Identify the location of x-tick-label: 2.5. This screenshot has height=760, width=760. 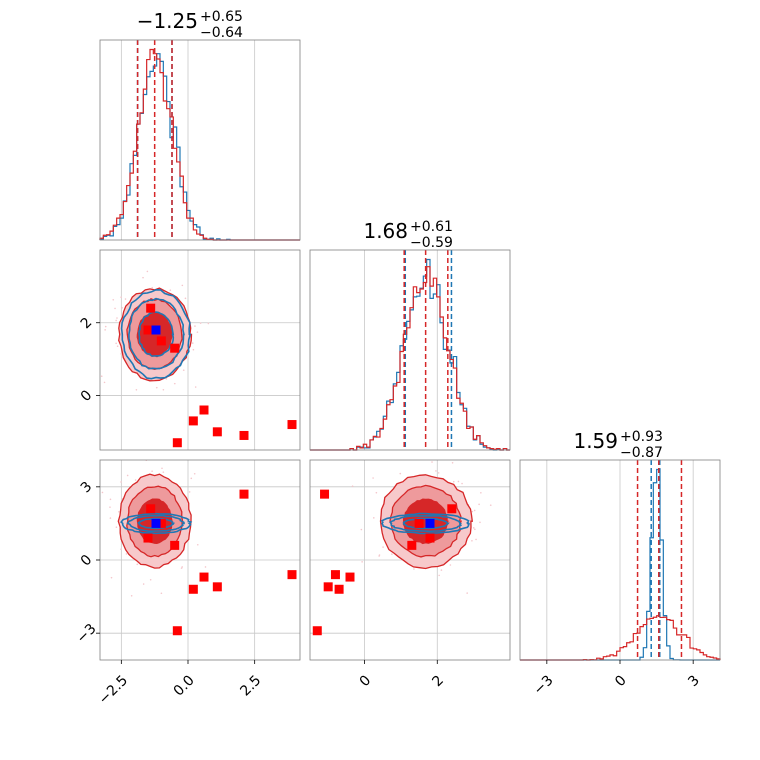
(250, 685).